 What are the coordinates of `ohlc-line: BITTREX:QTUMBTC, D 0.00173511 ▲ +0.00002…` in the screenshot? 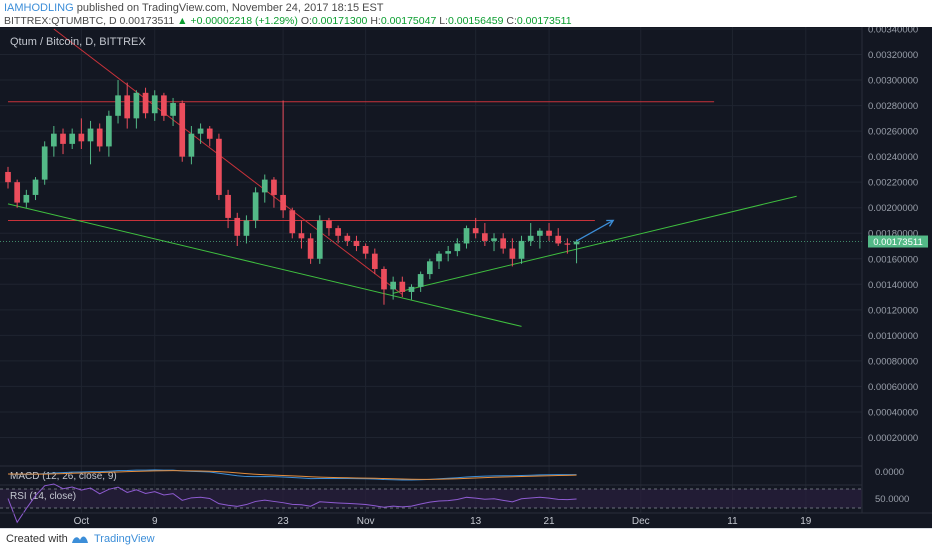 It's located at (288, 21).